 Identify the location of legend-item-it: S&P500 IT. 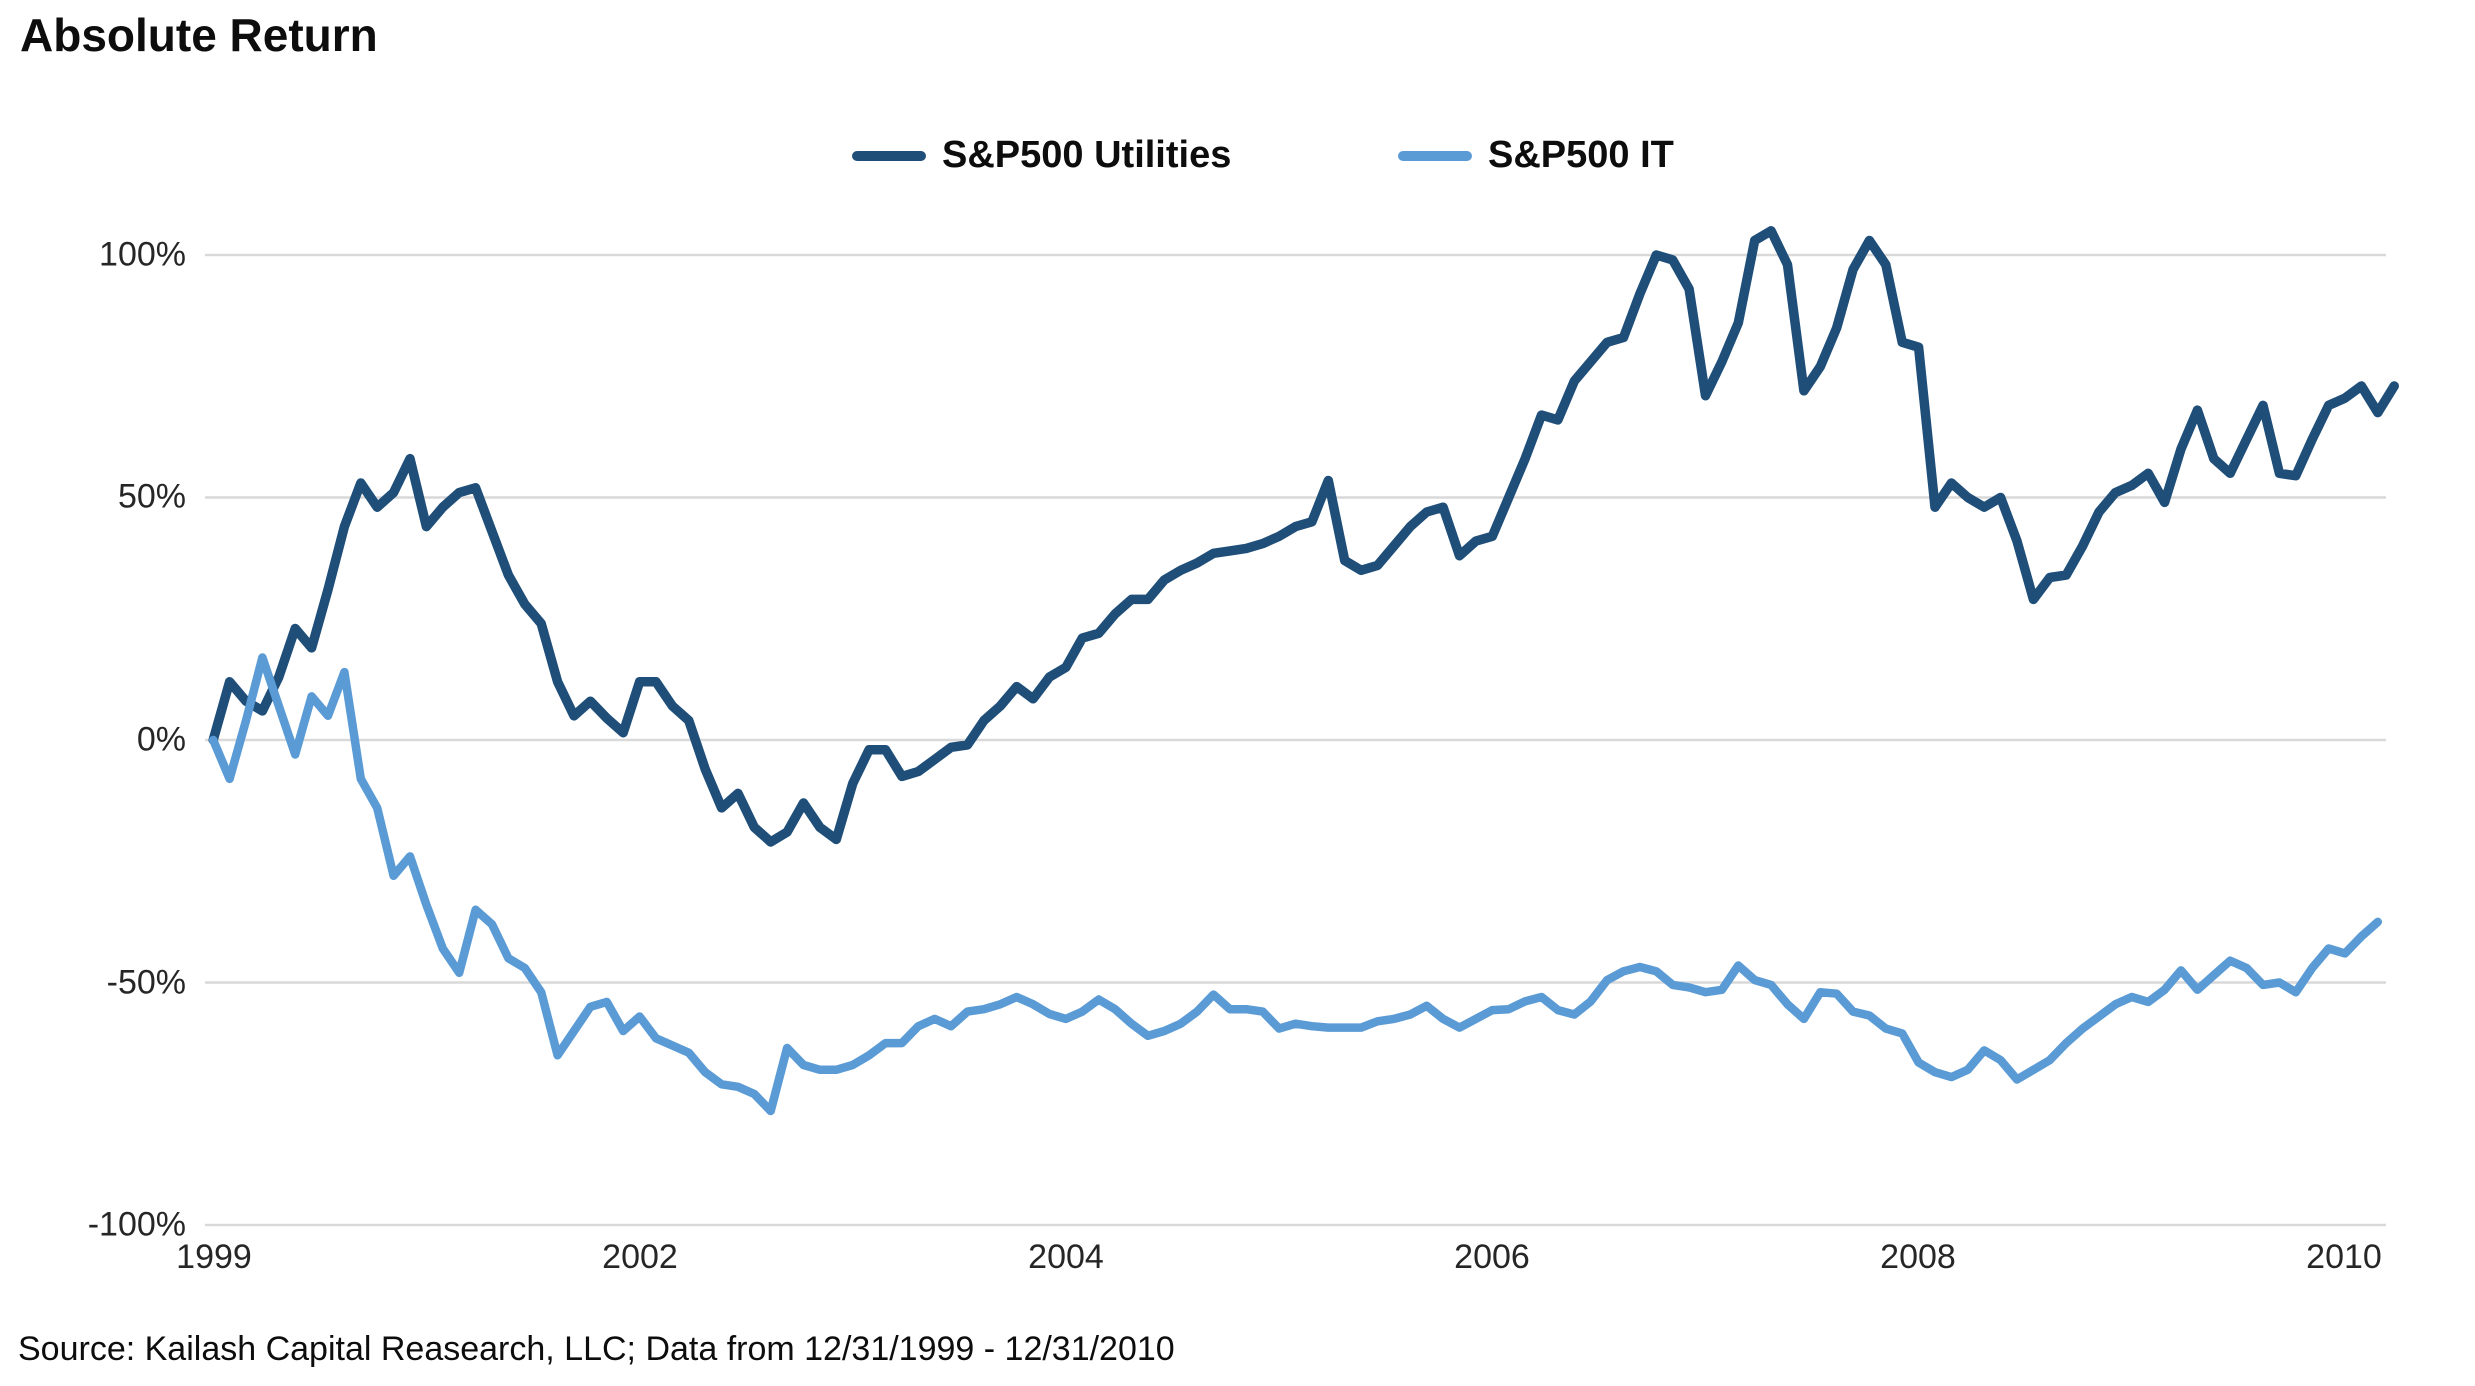
(1536, 155).